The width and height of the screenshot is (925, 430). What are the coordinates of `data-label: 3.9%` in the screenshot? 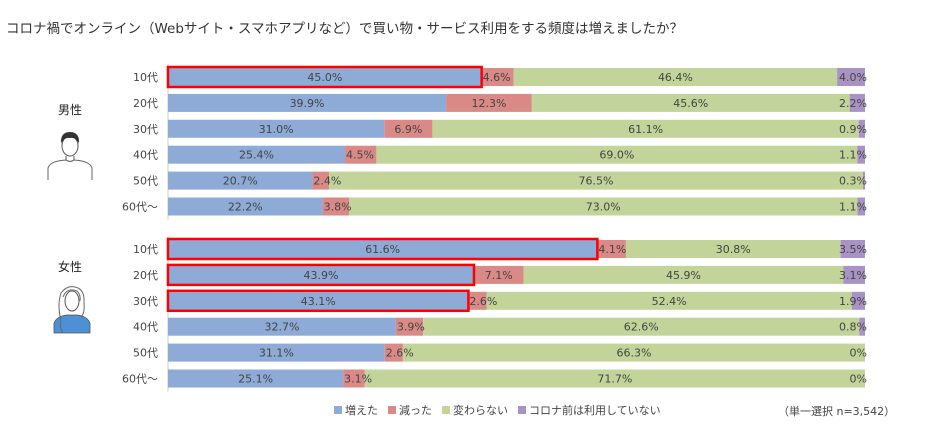 It's located at (411, 327).